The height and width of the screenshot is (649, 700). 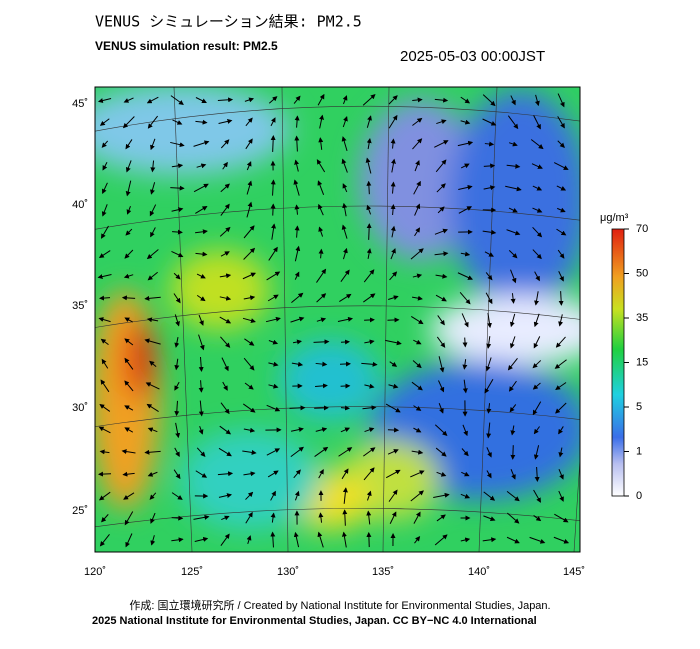 What do you see at coordinates (80, 104) in the screenshot?
I see `lat-label: 45˚` at bounding box center [80, 104].